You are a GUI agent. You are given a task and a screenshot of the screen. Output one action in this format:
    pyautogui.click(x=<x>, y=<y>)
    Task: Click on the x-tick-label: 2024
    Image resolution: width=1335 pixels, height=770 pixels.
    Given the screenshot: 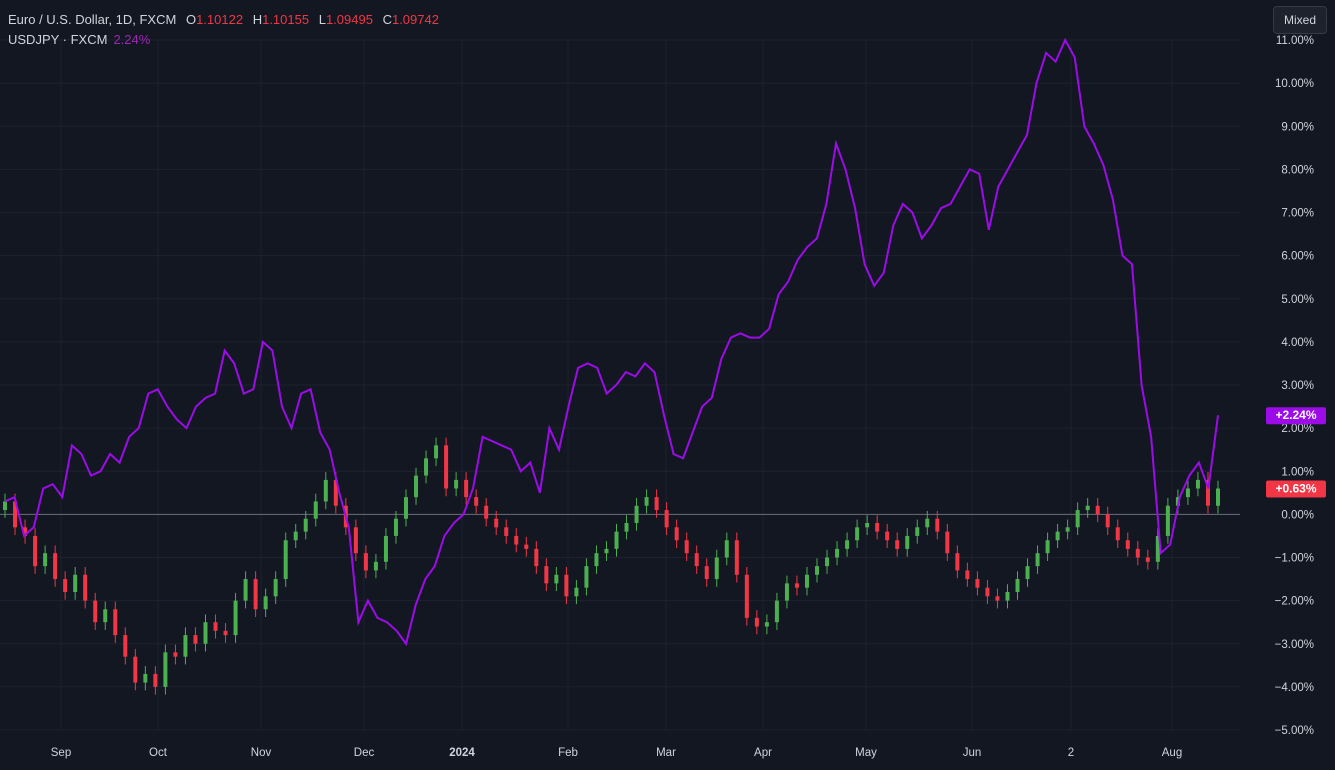 What is the action you would take?
    pyautogui.click(x=462, y=753)
    